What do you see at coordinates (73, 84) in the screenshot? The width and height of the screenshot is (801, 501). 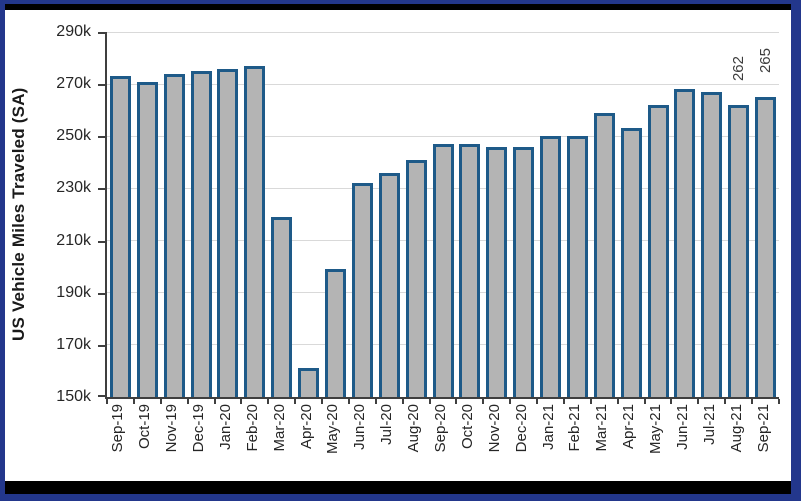 I see `y-axis-tick-label: 270k` at bounding box center [73, 84].